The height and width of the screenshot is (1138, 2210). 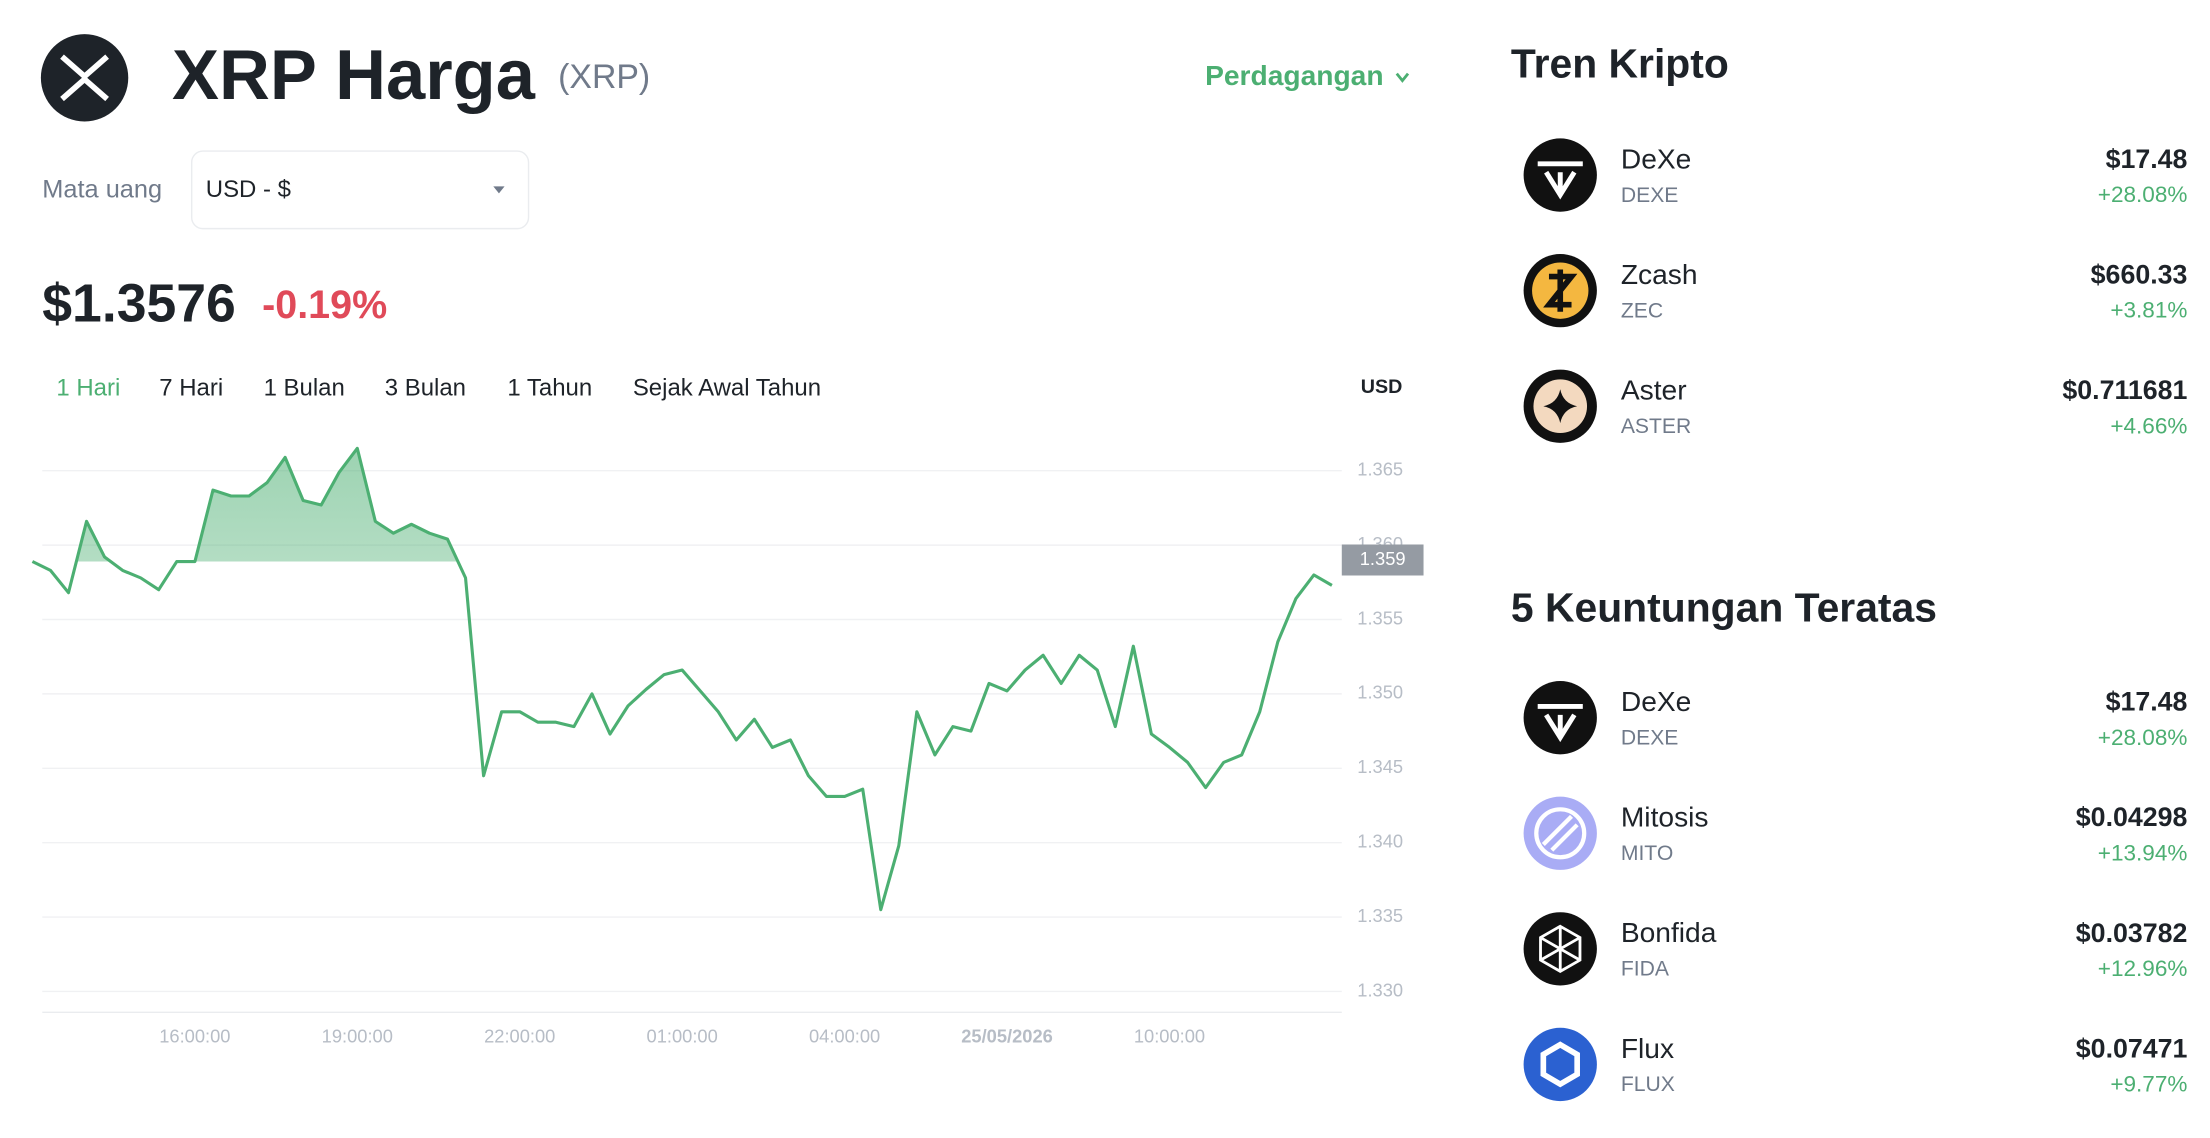 I want to click on symbol: (XRP), so click(x=604, y=77).